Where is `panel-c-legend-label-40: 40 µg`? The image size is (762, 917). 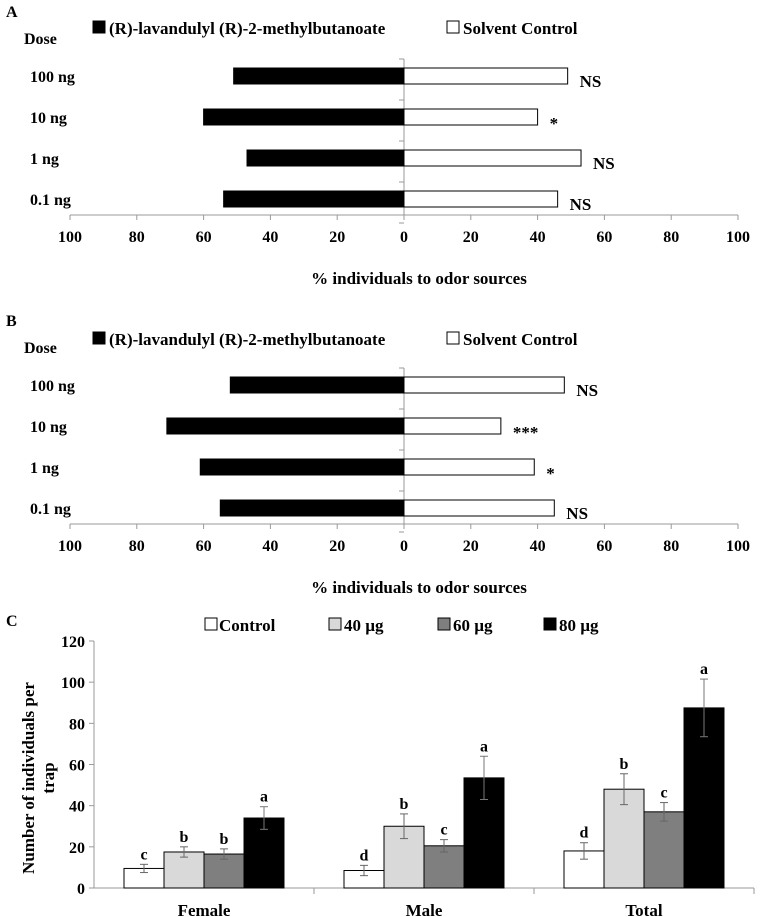 panel-c-legend-label-40: 40 µg is located at coordinates (364, 625).